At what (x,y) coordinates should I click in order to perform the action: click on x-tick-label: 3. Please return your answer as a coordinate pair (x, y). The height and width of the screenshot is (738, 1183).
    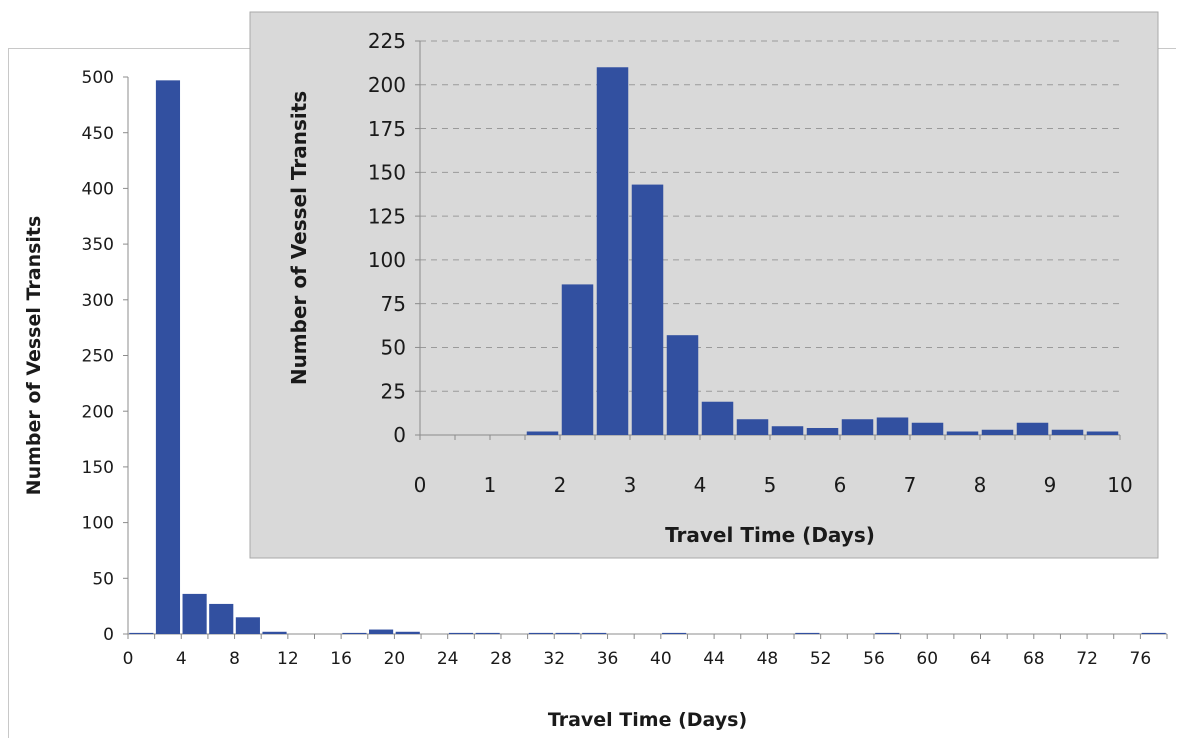
    Looking at the image, I should click on (630, 485).